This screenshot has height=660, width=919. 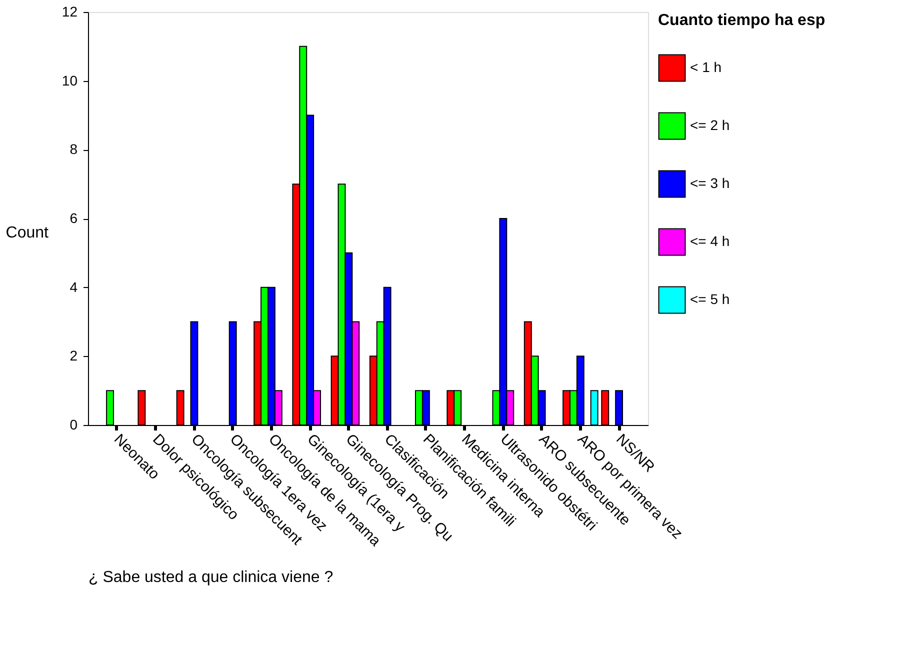 I want to click on legend-label: <= 5 h, so click(x=710, y=299).